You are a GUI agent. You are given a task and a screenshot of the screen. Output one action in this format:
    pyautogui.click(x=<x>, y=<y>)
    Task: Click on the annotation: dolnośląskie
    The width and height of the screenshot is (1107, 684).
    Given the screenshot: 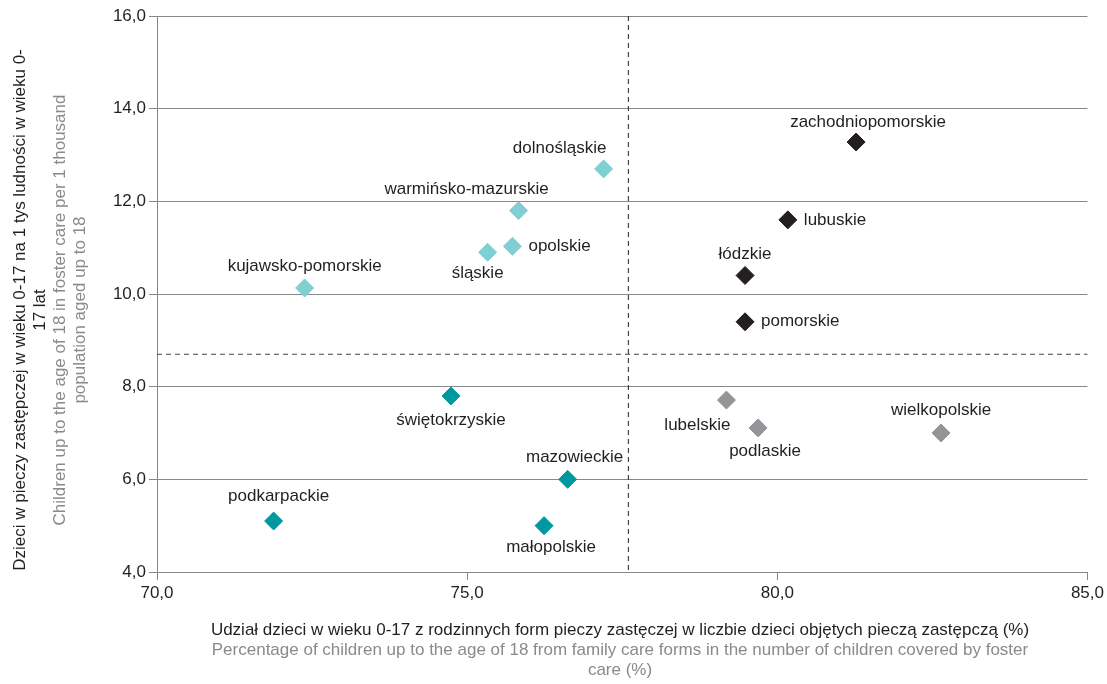 What is the action you would take?
    pyautogui.click(x=559, y=147)
    